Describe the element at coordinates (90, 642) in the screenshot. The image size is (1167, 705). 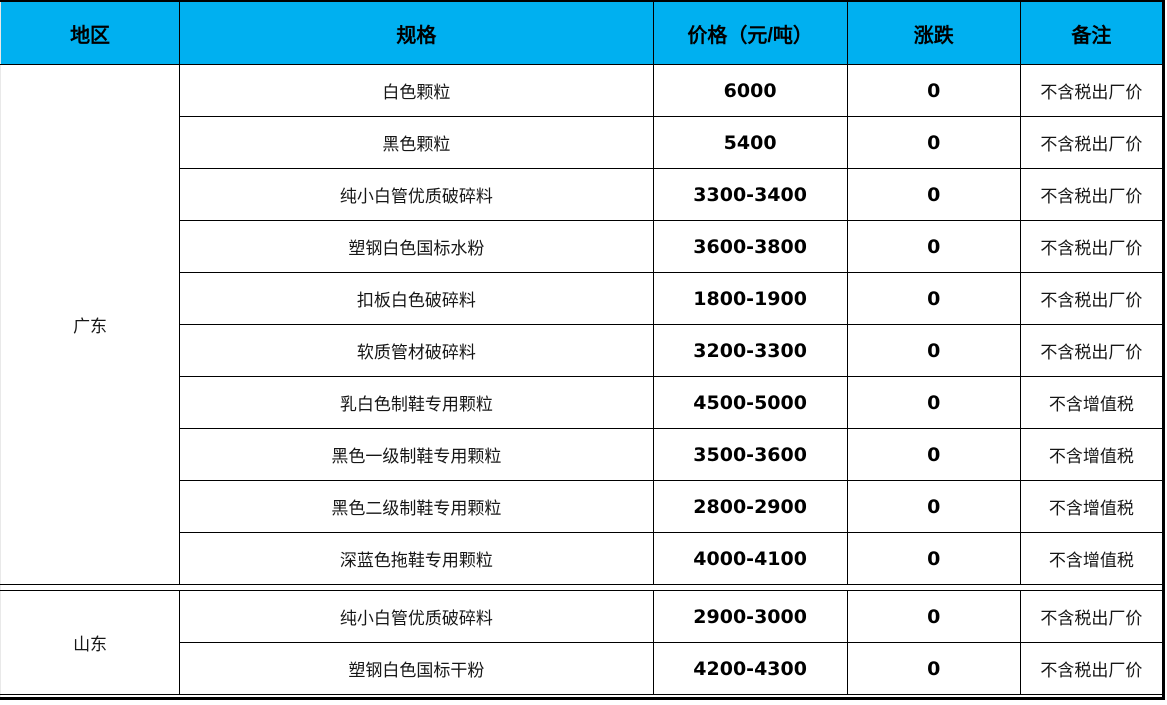
I see `region-cell: 山东` at that location.